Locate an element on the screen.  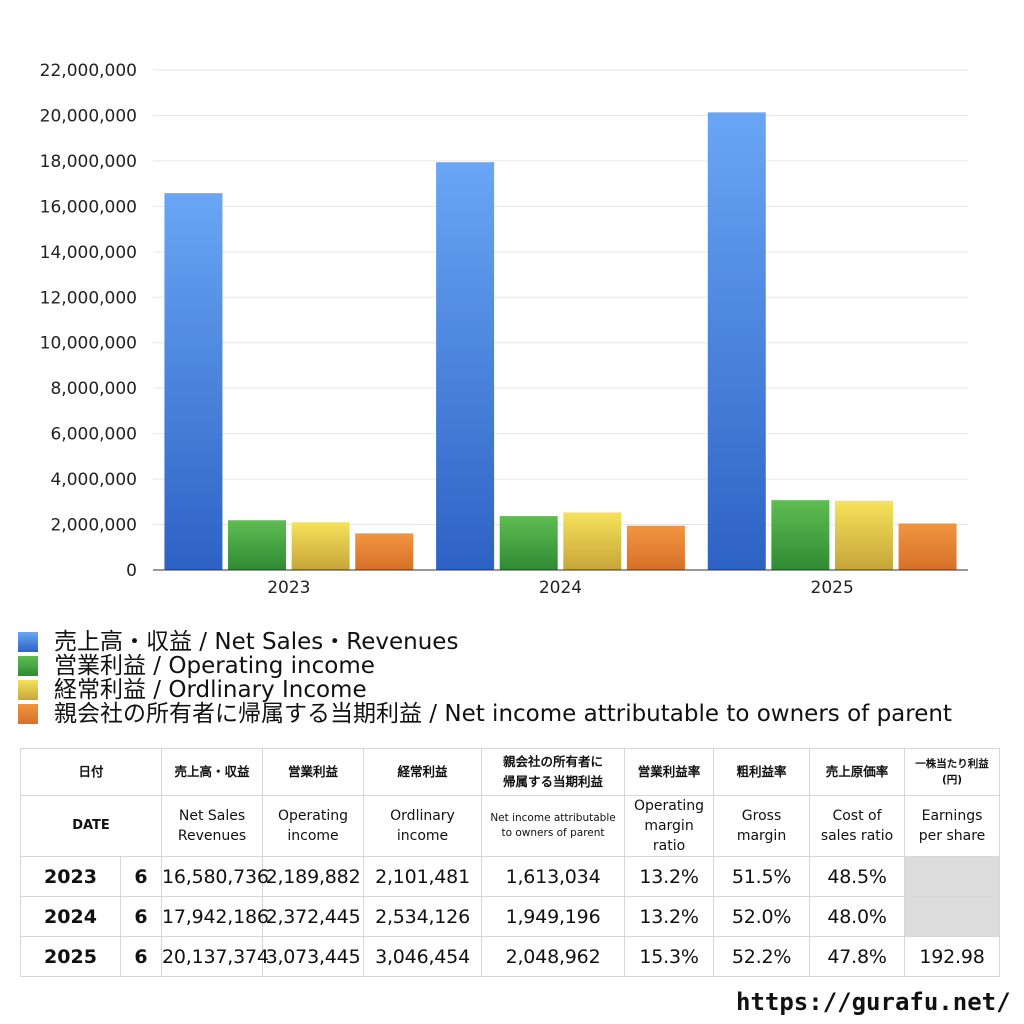
cell-eps: 192.98 is located at coordinates (952, 956).